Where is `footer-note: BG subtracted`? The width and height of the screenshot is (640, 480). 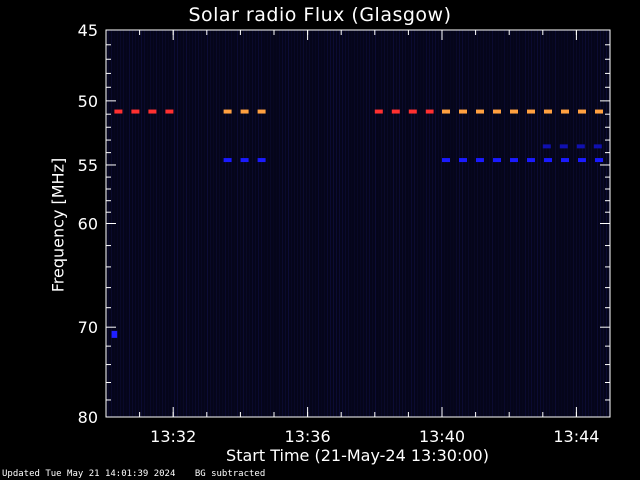 footer-note: BG subtracted is located at coordinates (230, 474).